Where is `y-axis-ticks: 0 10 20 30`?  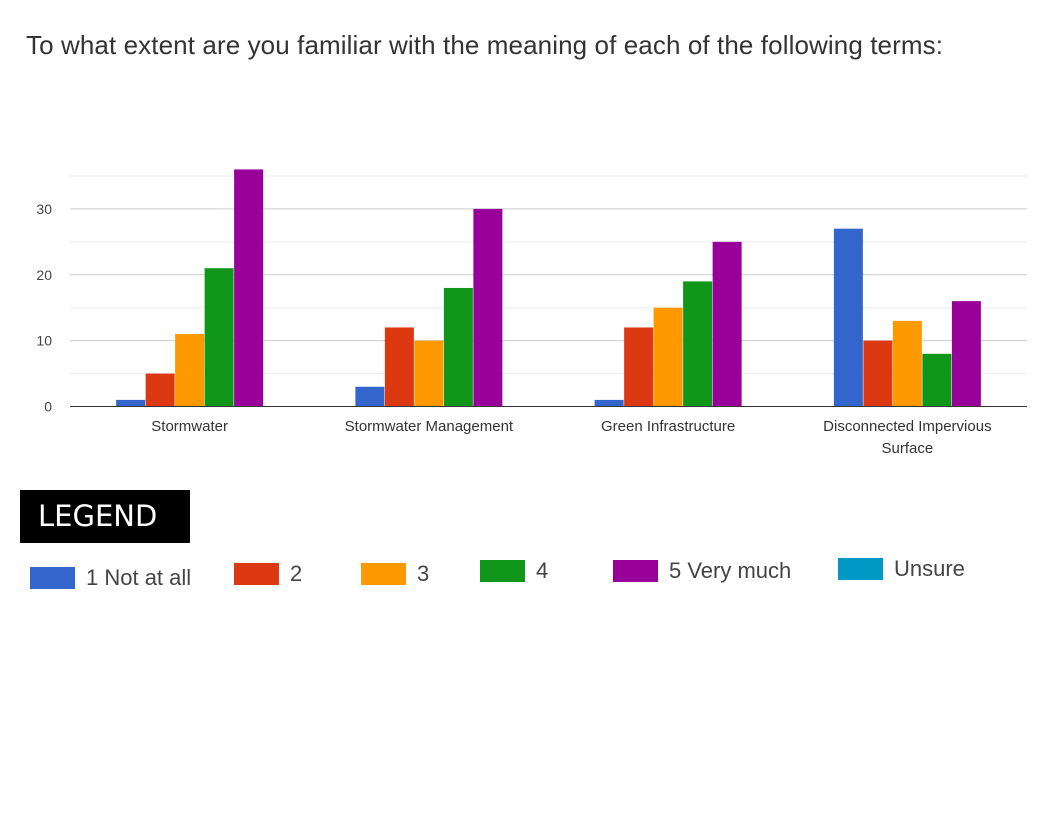 y-axis-ticks: 0 10 20 30 is located at coordinates (44, 308).